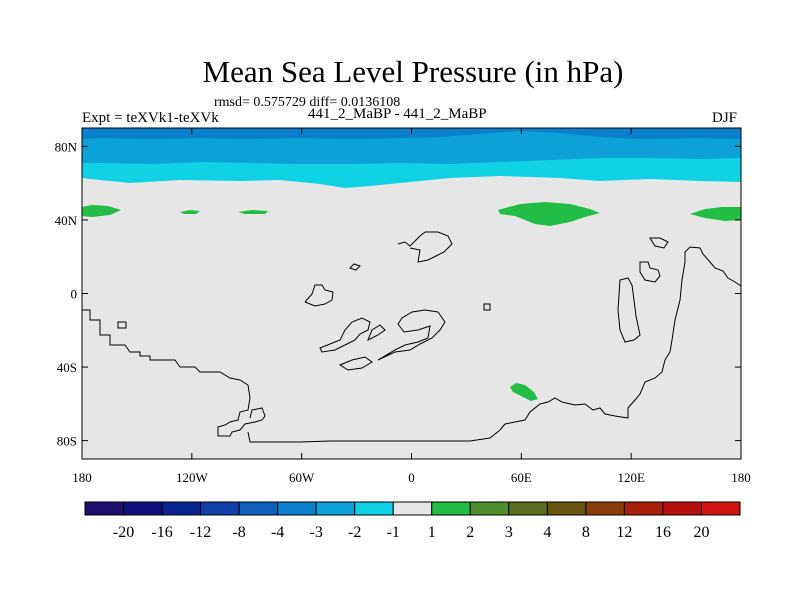 This screenshot has width=800, height=600. Describe the element at coordinates (524, 392) in the screenshot. I see `positive-patch-southern-ocean` at that location.